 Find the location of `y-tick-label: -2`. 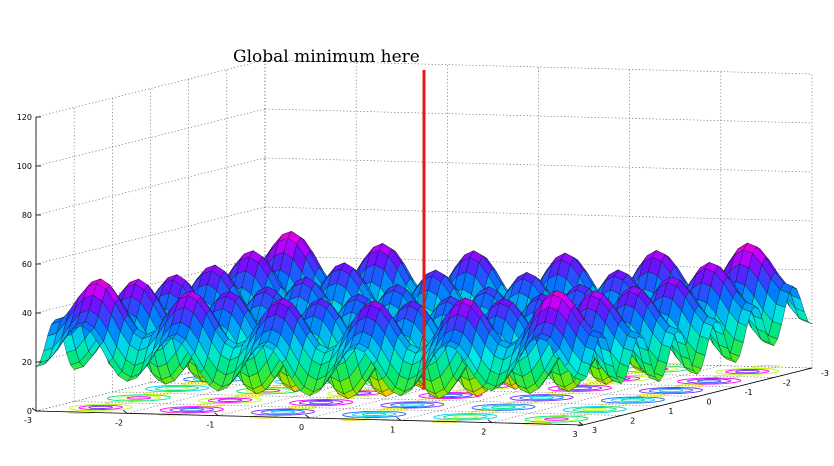

y-tick-label: -2 is located at coordinates (787, 383).